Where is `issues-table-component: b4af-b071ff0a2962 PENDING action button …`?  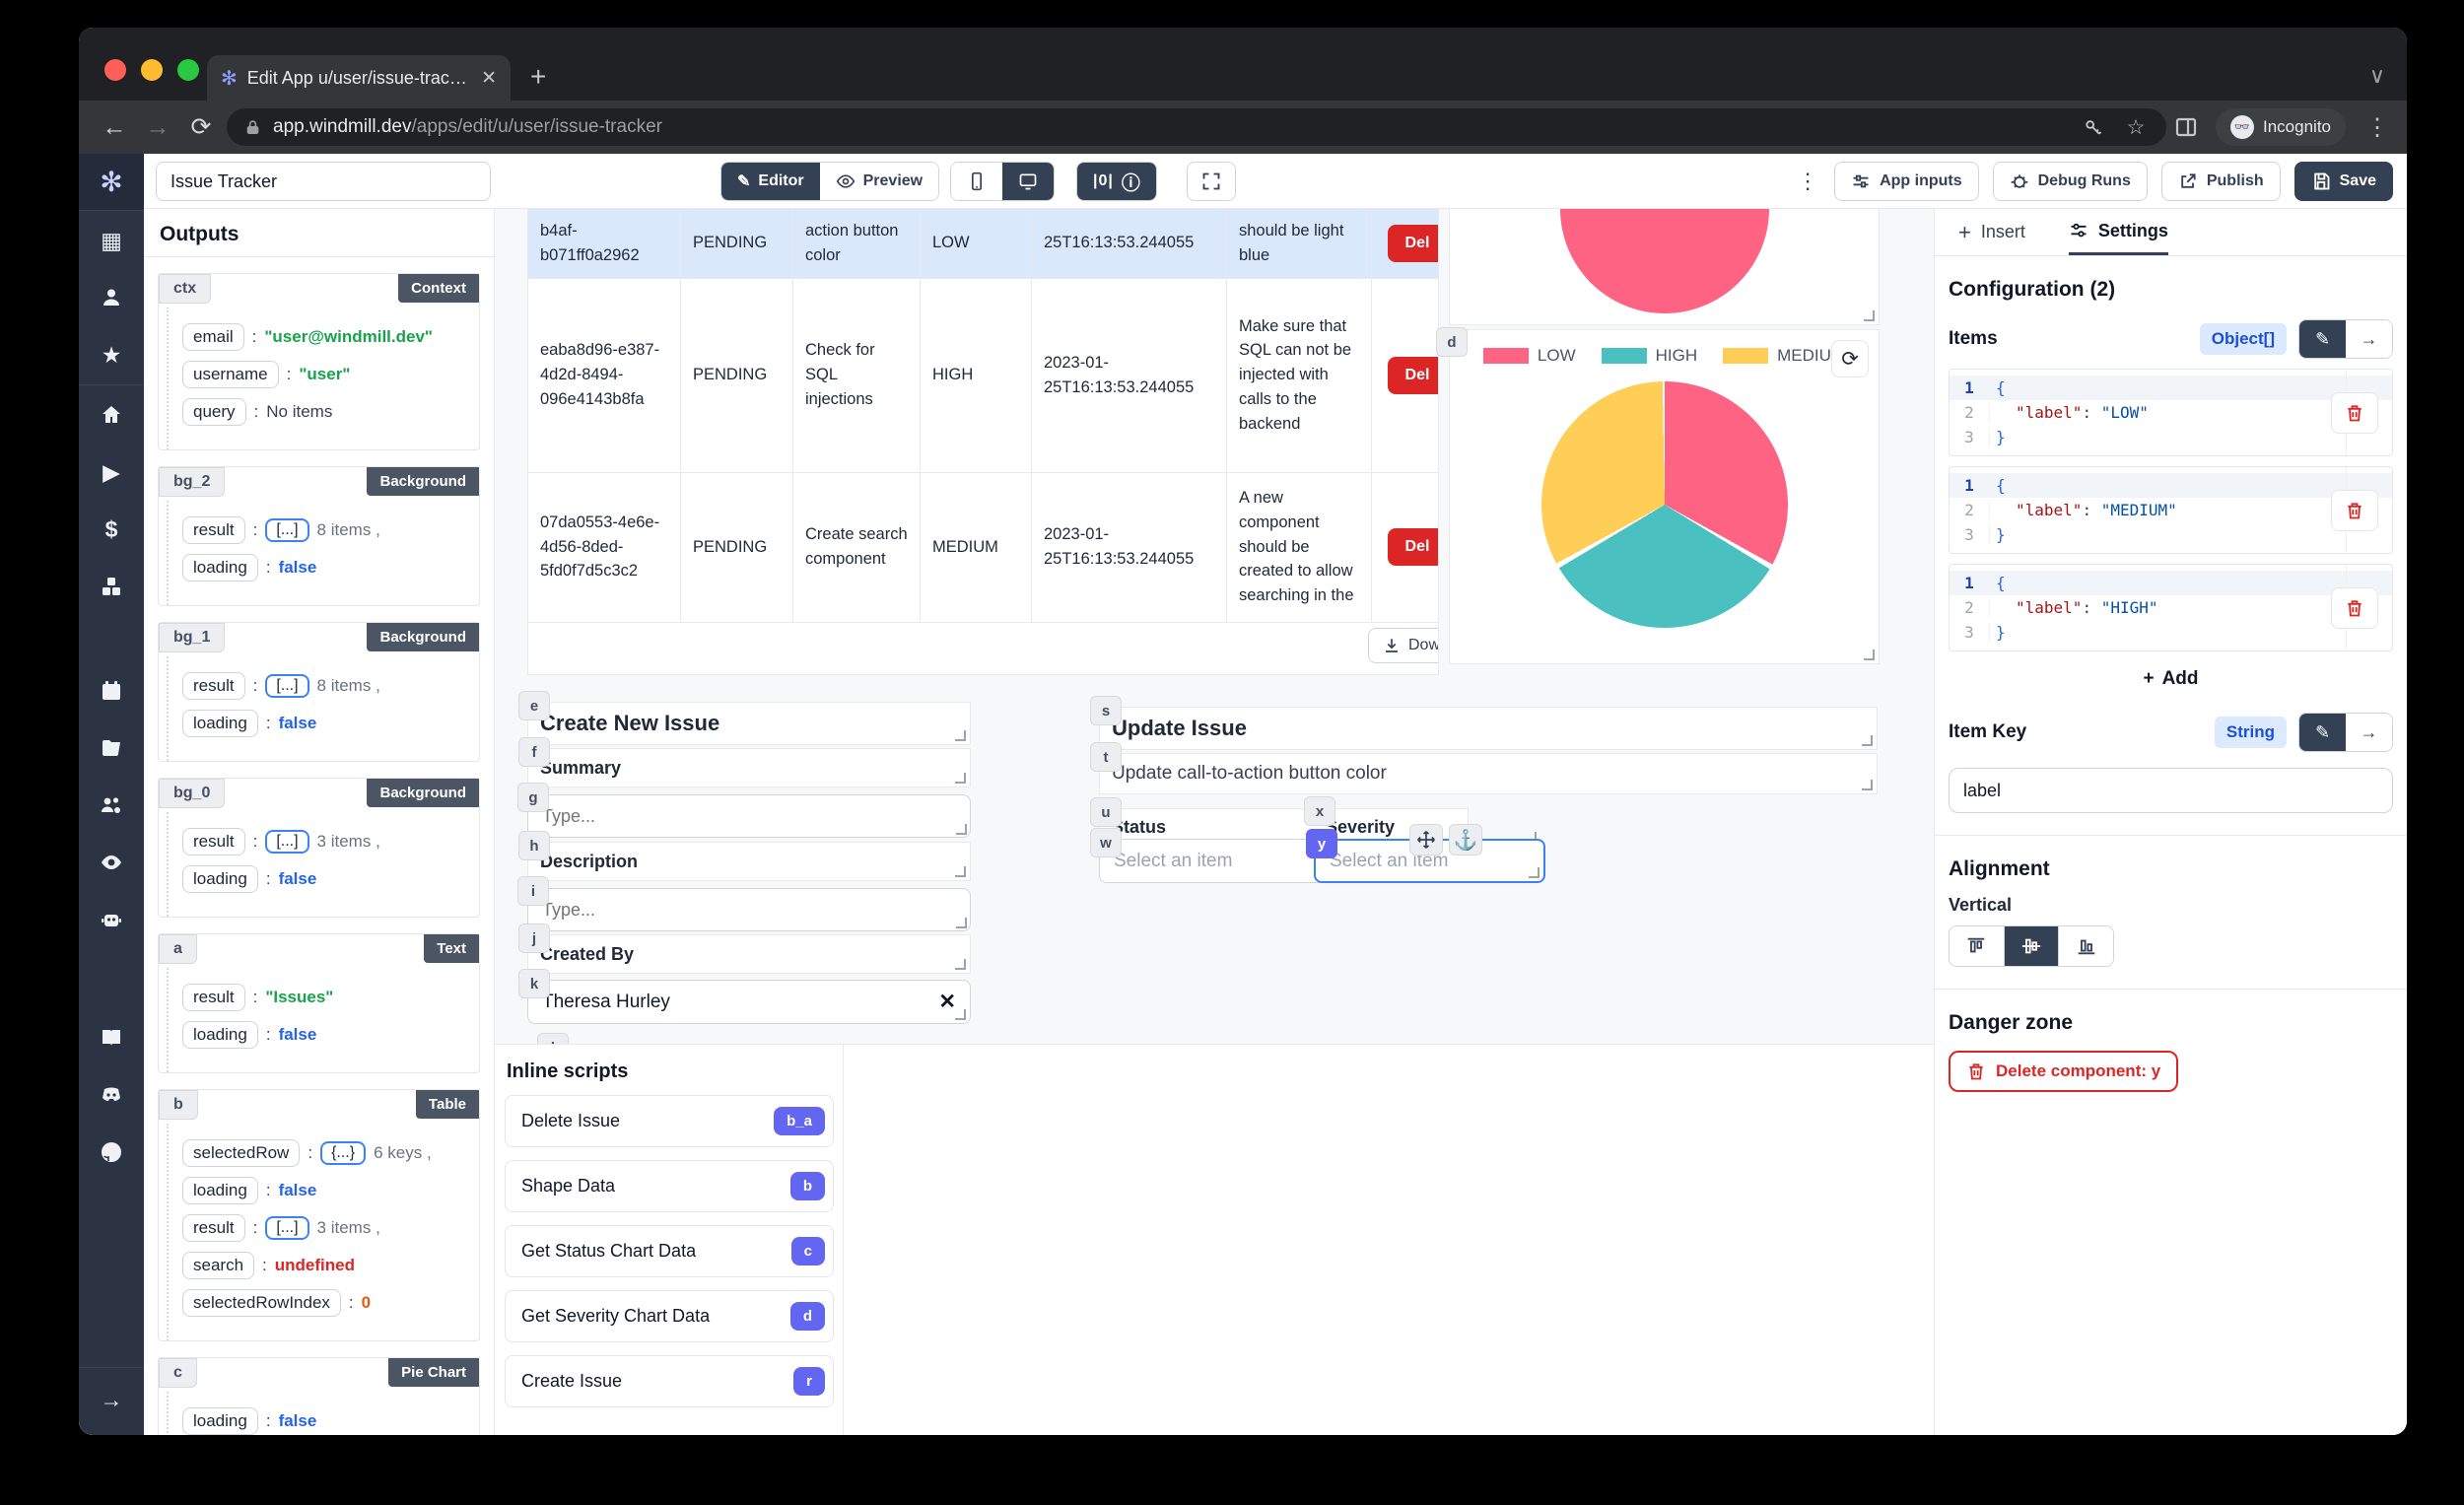 issues-table-component: b4af-b071ff0a2962 PENDING action button … is located at coordinates (983, 442).